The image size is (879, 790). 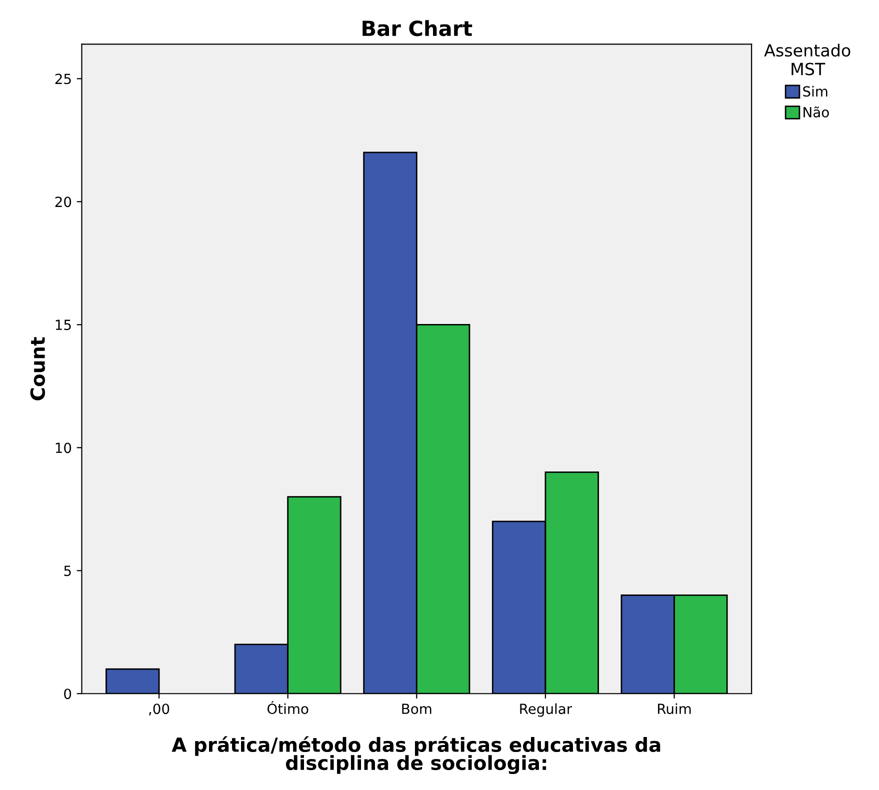 What do you see at coordinates (63, 79) in the screenshot?
I see `y-tick-label: 25` at bounding box center [63, 79].